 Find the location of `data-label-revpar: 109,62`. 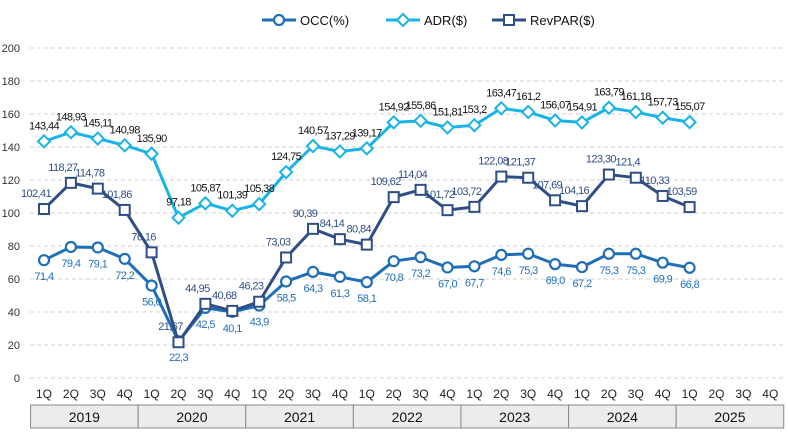

data-label-revpar: 109,62 is located at coordinates (386, 182).